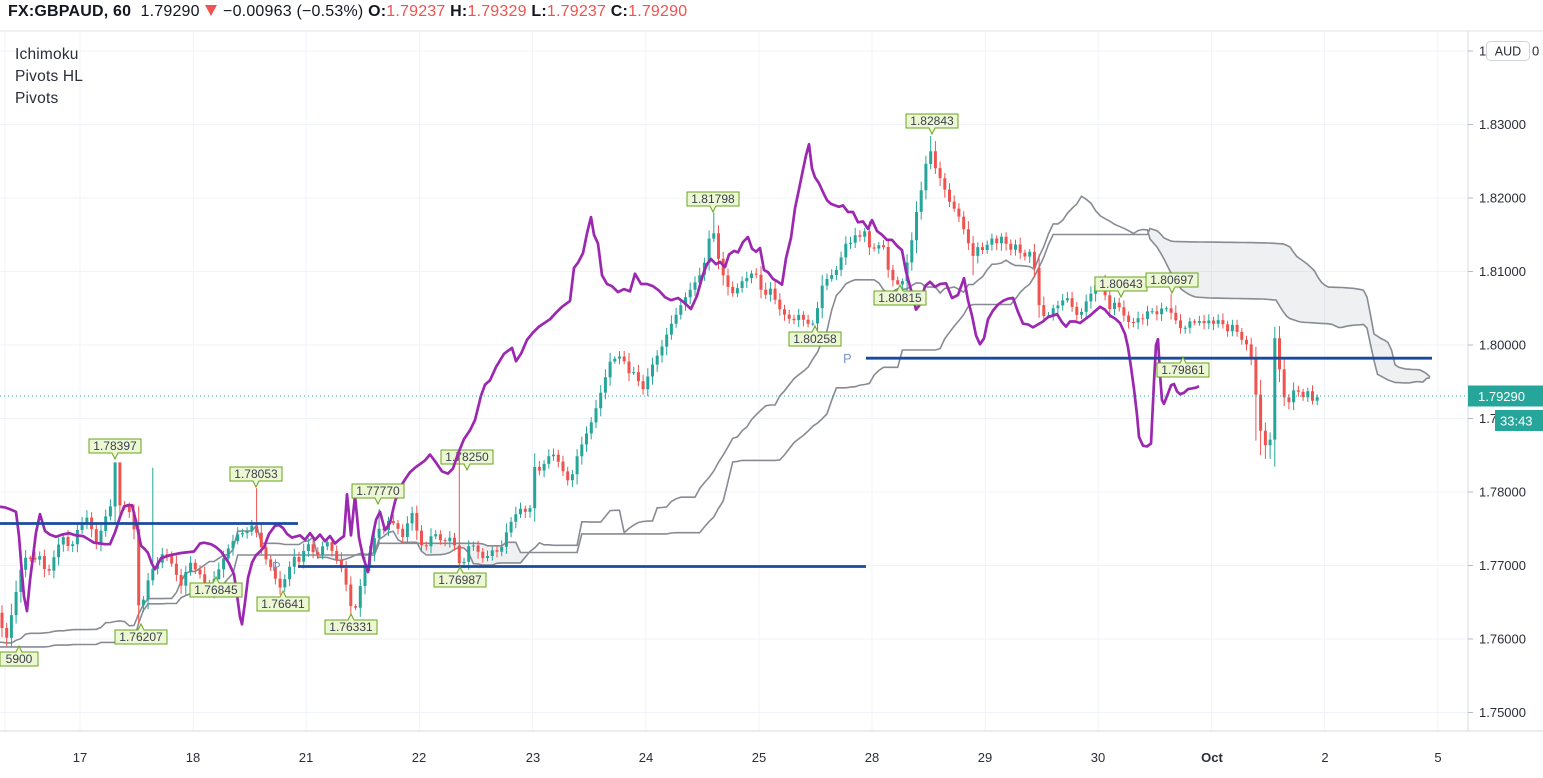 The height and width of the screenshot is (778, 1543). I want to click on svg-text: 1.78397, so click(115, 446).